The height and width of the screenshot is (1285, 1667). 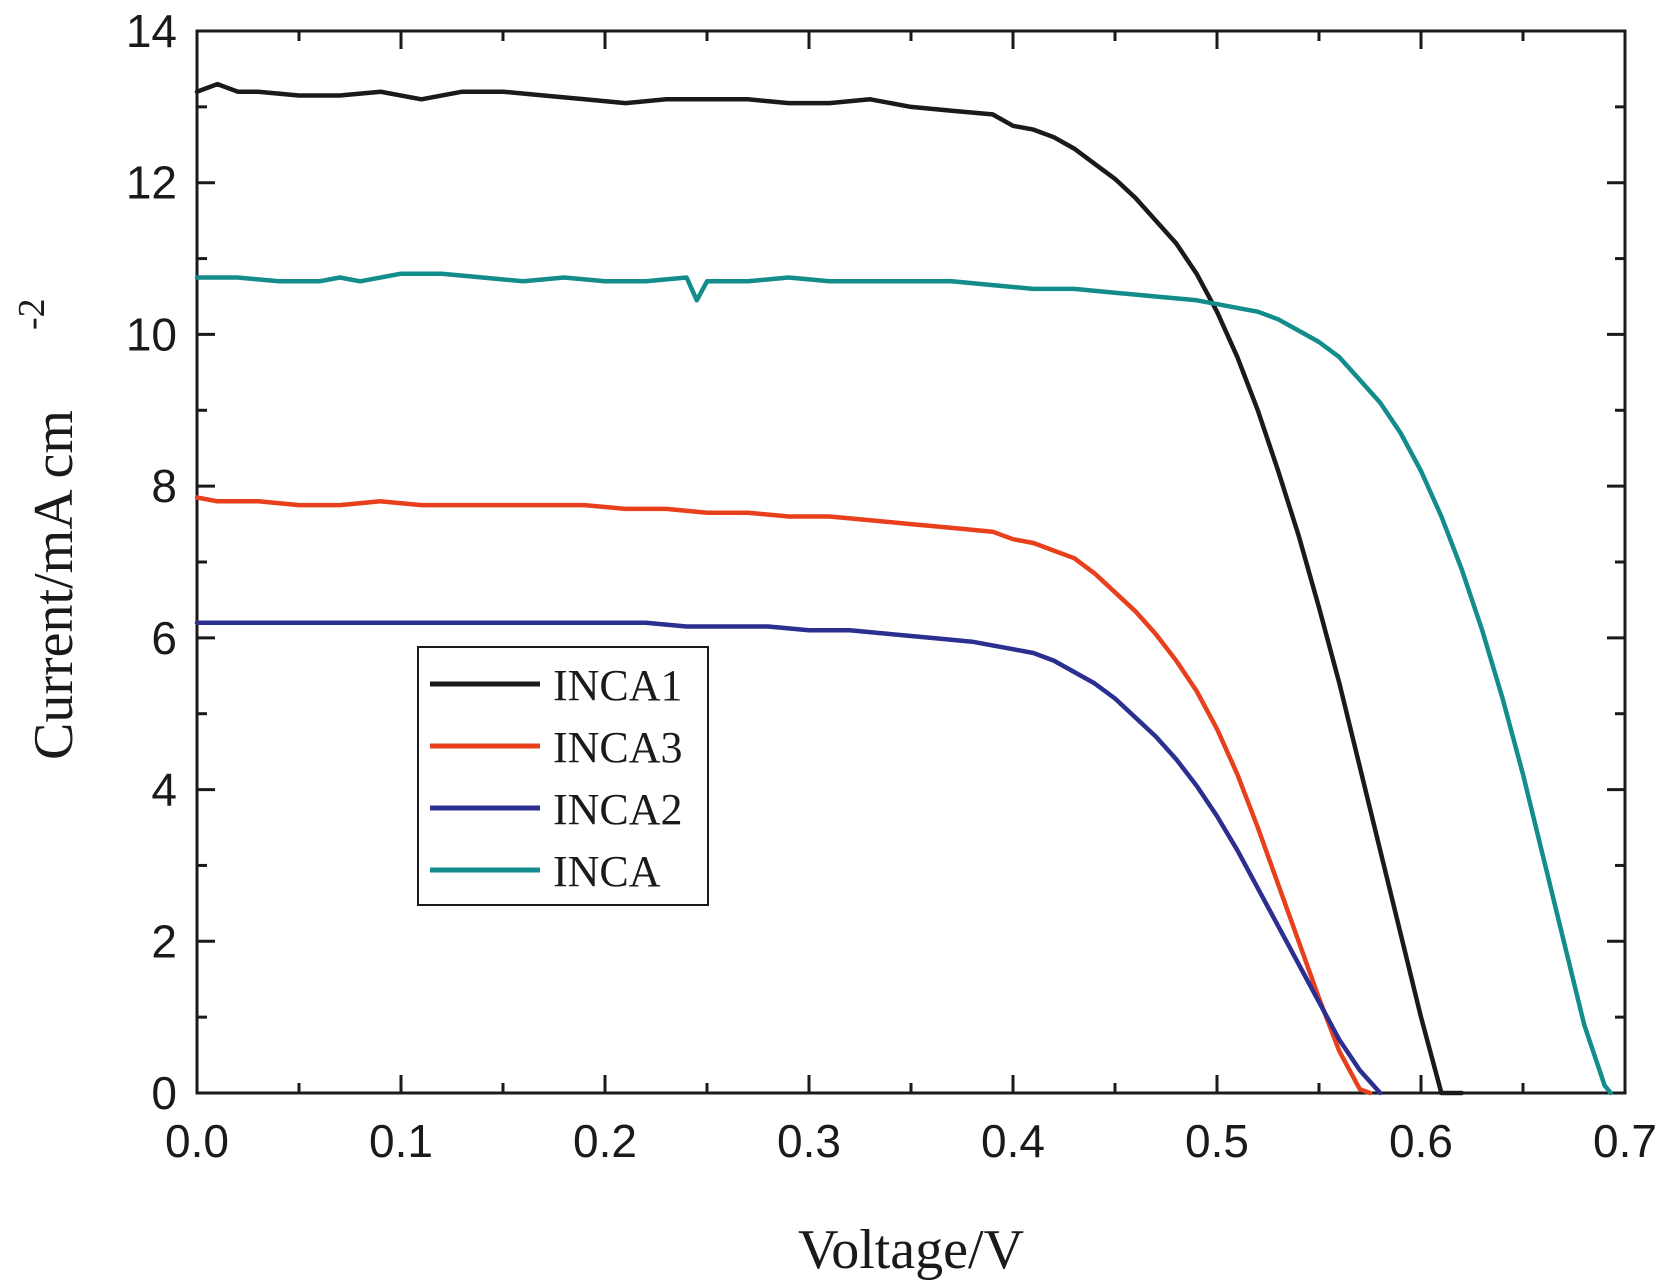 I want to click on y-tick-label: 10, so click(x=151, y=334).